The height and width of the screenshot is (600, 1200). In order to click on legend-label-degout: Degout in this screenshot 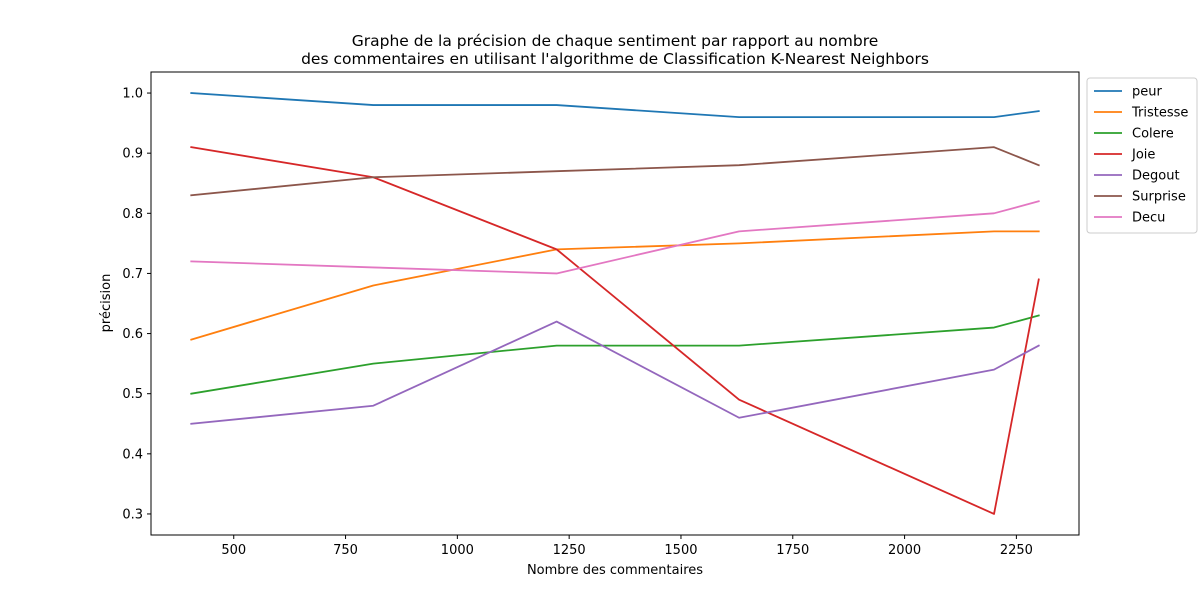, I will do `click(1156, 176)`.